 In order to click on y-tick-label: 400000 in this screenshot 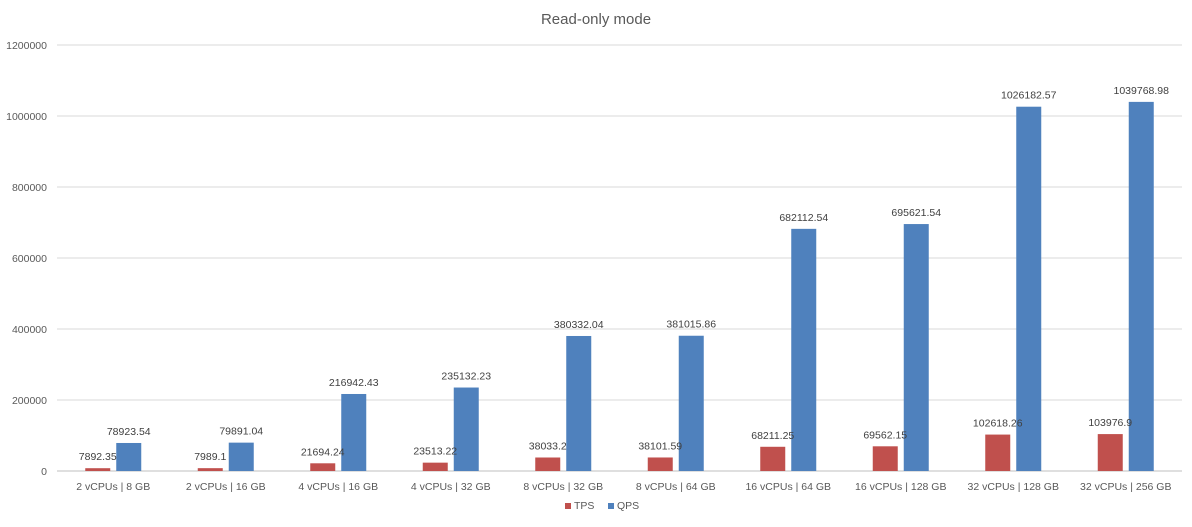, I will do `click(29, 330)`.